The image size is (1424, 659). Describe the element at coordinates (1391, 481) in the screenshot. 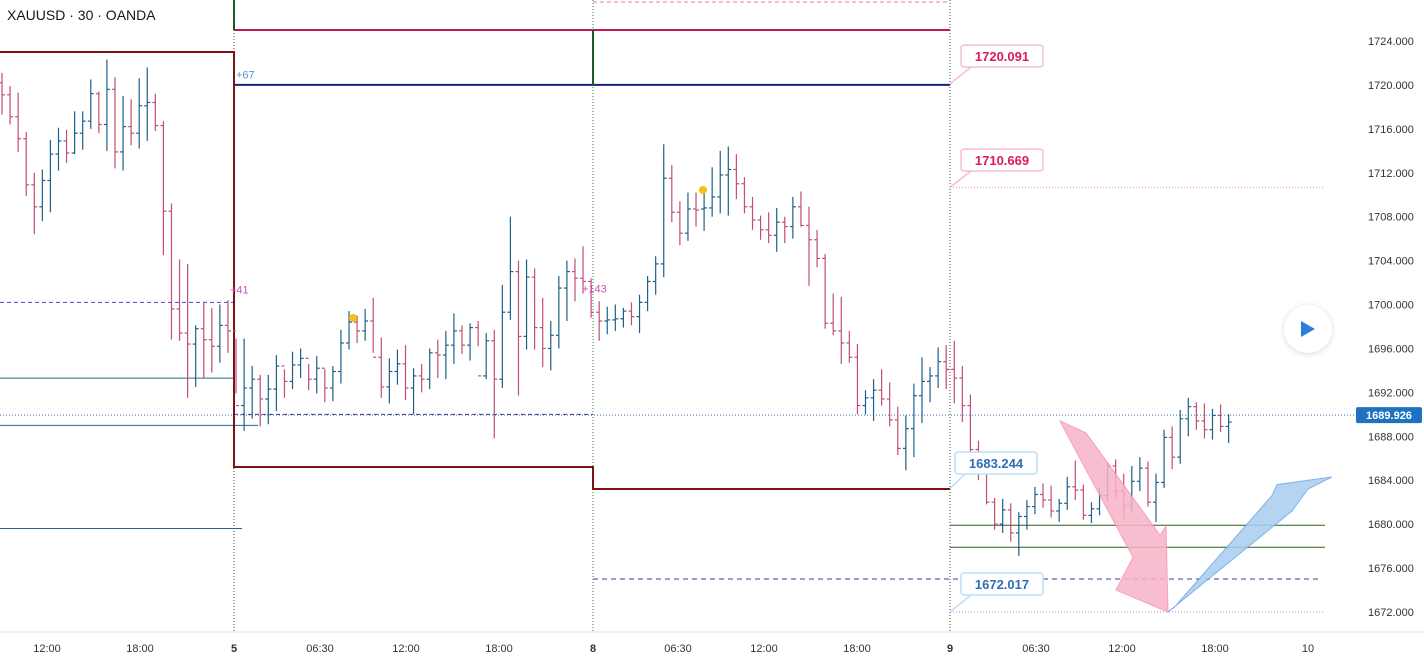

I see `y-tick-label: 1684.000` at that location.